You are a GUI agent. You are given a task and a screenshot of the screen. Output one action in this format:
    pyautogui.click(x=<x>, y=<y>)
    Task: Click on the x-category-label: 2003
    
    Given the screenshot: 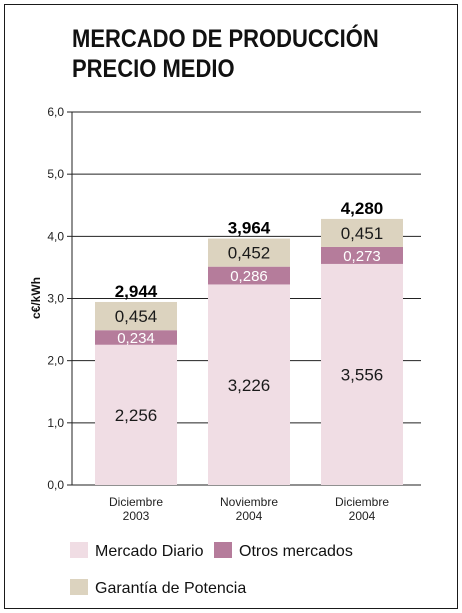 What is the action you would take?
    pyautogui.click(x=136, y=516)
    